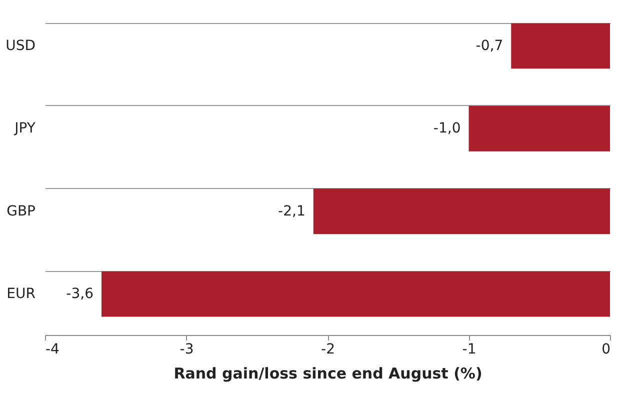 This screenshot has width=640, height=415. Describe the element at coordinates (187, 350) in the screenshot. I see `x-tick-label: -3` at that location.